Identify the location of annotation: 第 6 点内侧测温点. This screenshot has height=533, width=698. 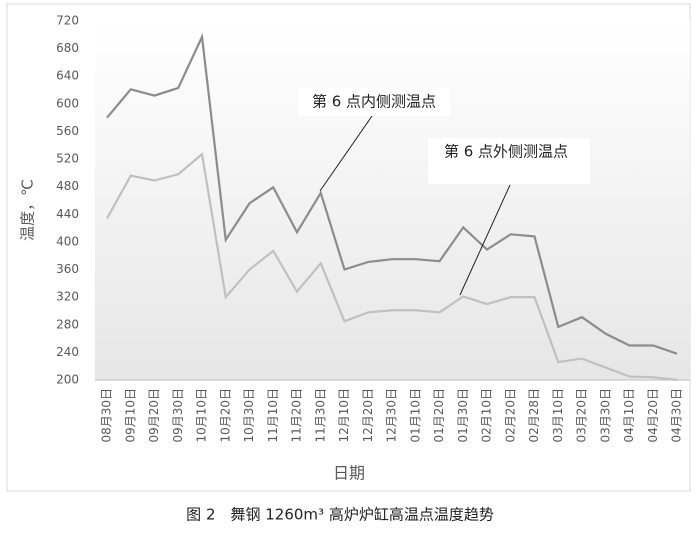
(374, 102).